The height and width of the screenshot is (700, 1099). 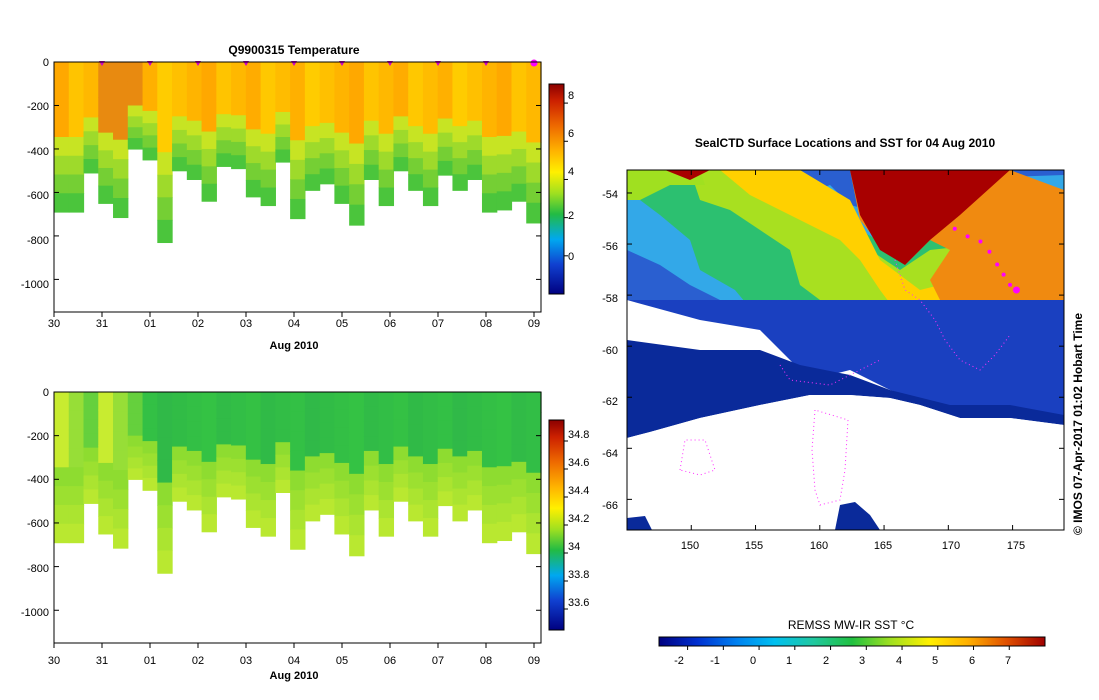 What do you see at coordinates (610, 454) in the screenshot?
I see `lat-tick-label: -64` at bounding box center [610, 454].